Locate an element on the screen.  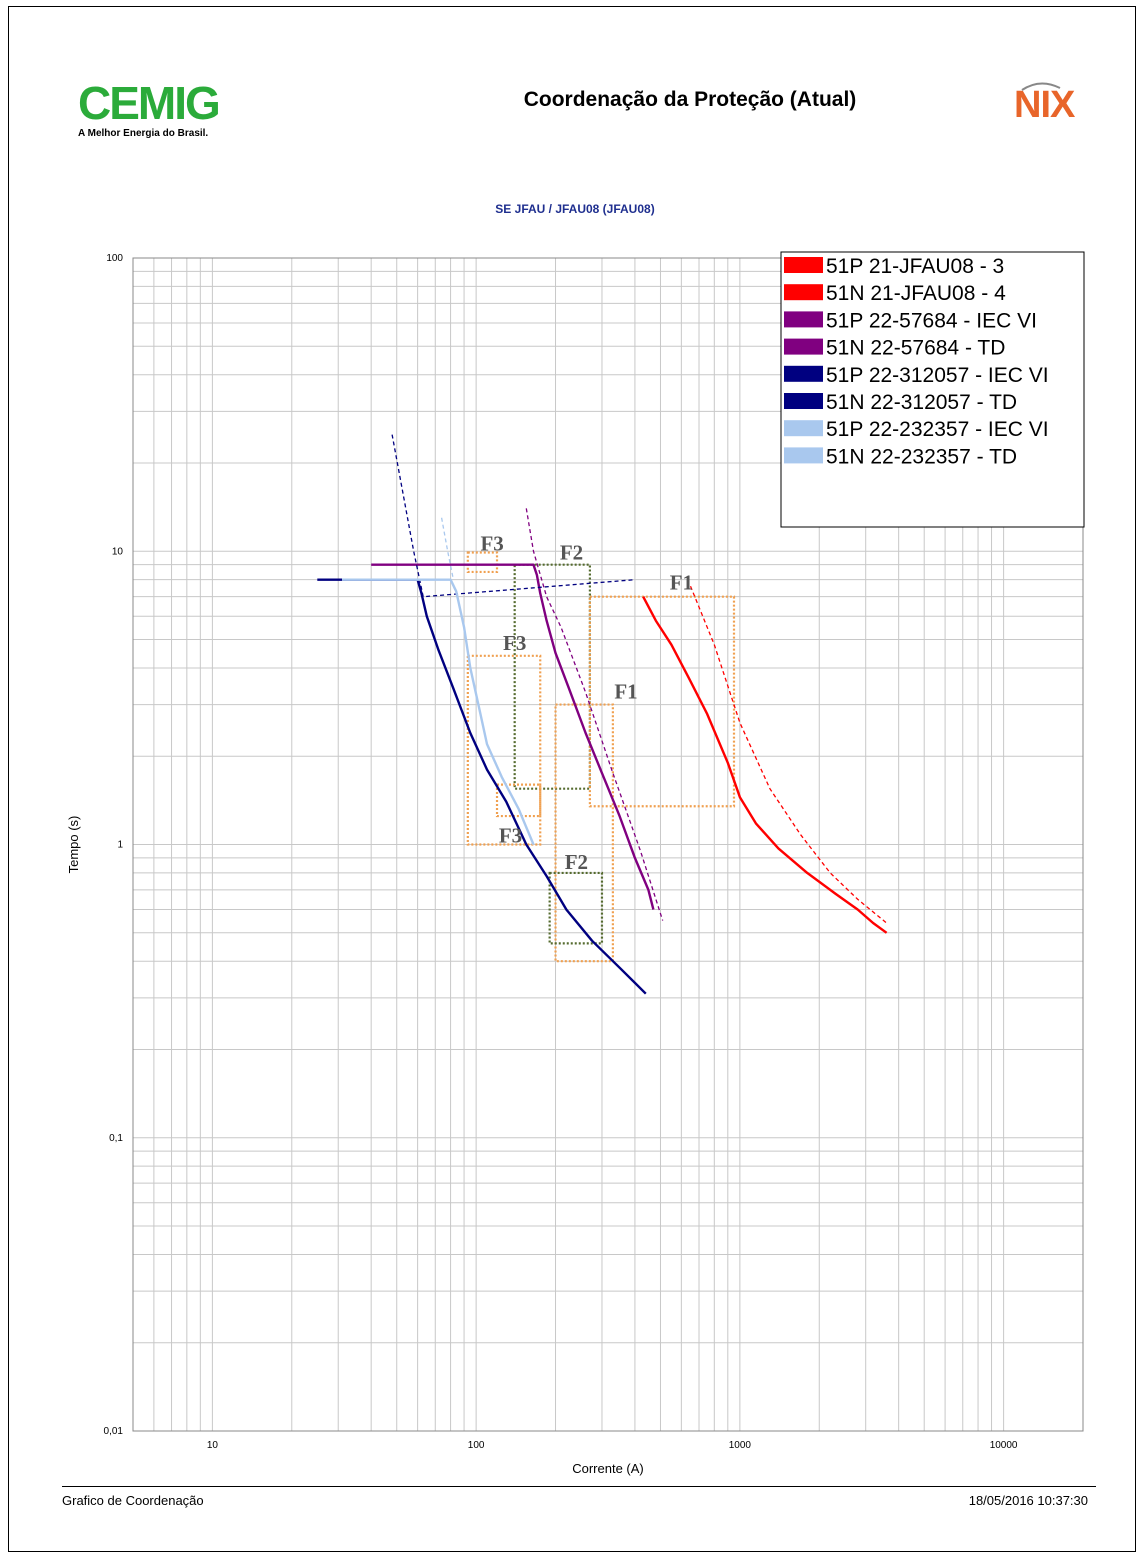
legend-label: 51P 22-232357 - IEC VI is located at coordinates (937, 429).